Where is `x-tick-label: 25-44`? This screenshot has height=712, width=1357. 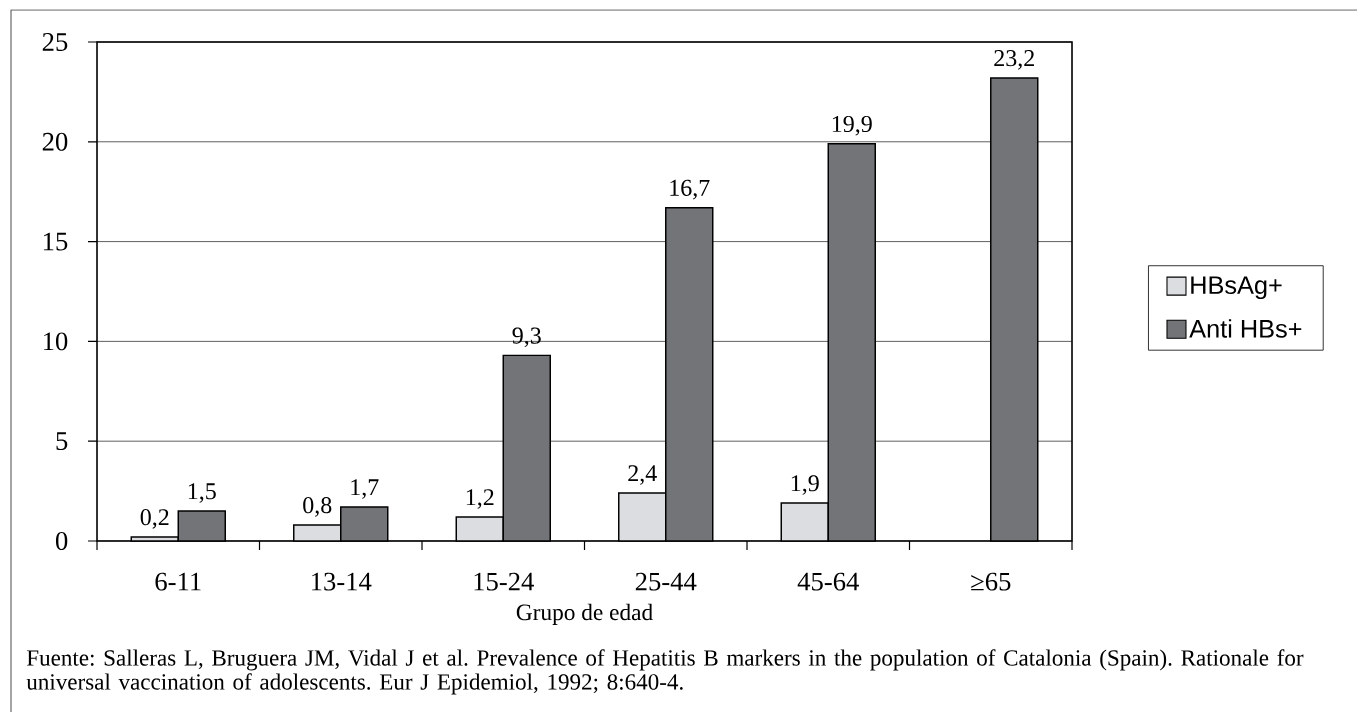 x-tick-label: 25-44 is located at coordinates (666, 581).